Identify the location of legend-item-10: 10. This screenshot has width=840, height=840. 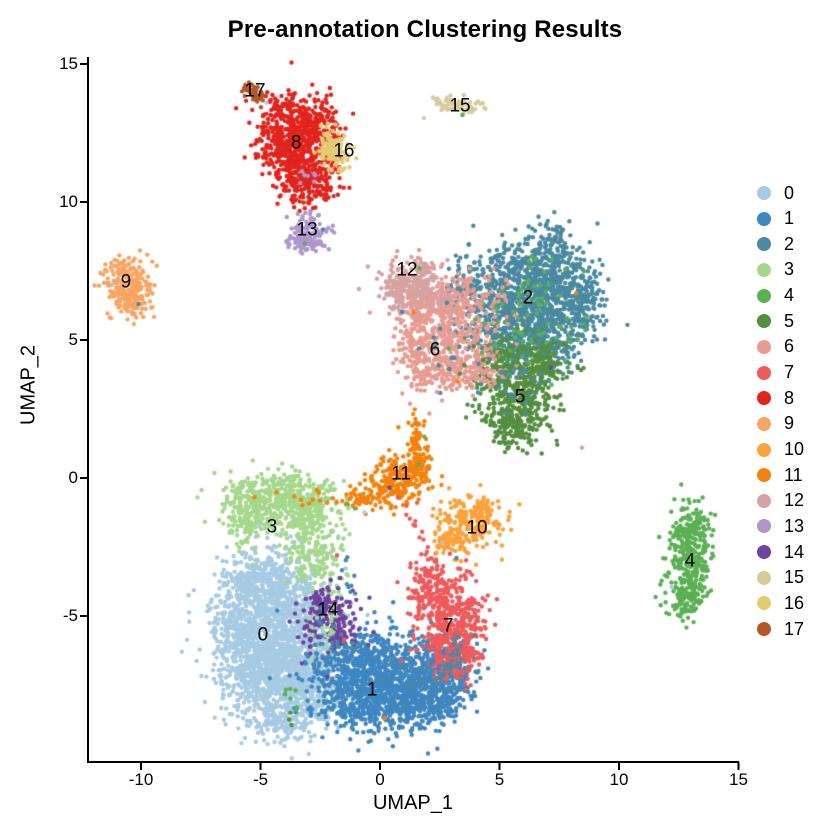
(780, 450).